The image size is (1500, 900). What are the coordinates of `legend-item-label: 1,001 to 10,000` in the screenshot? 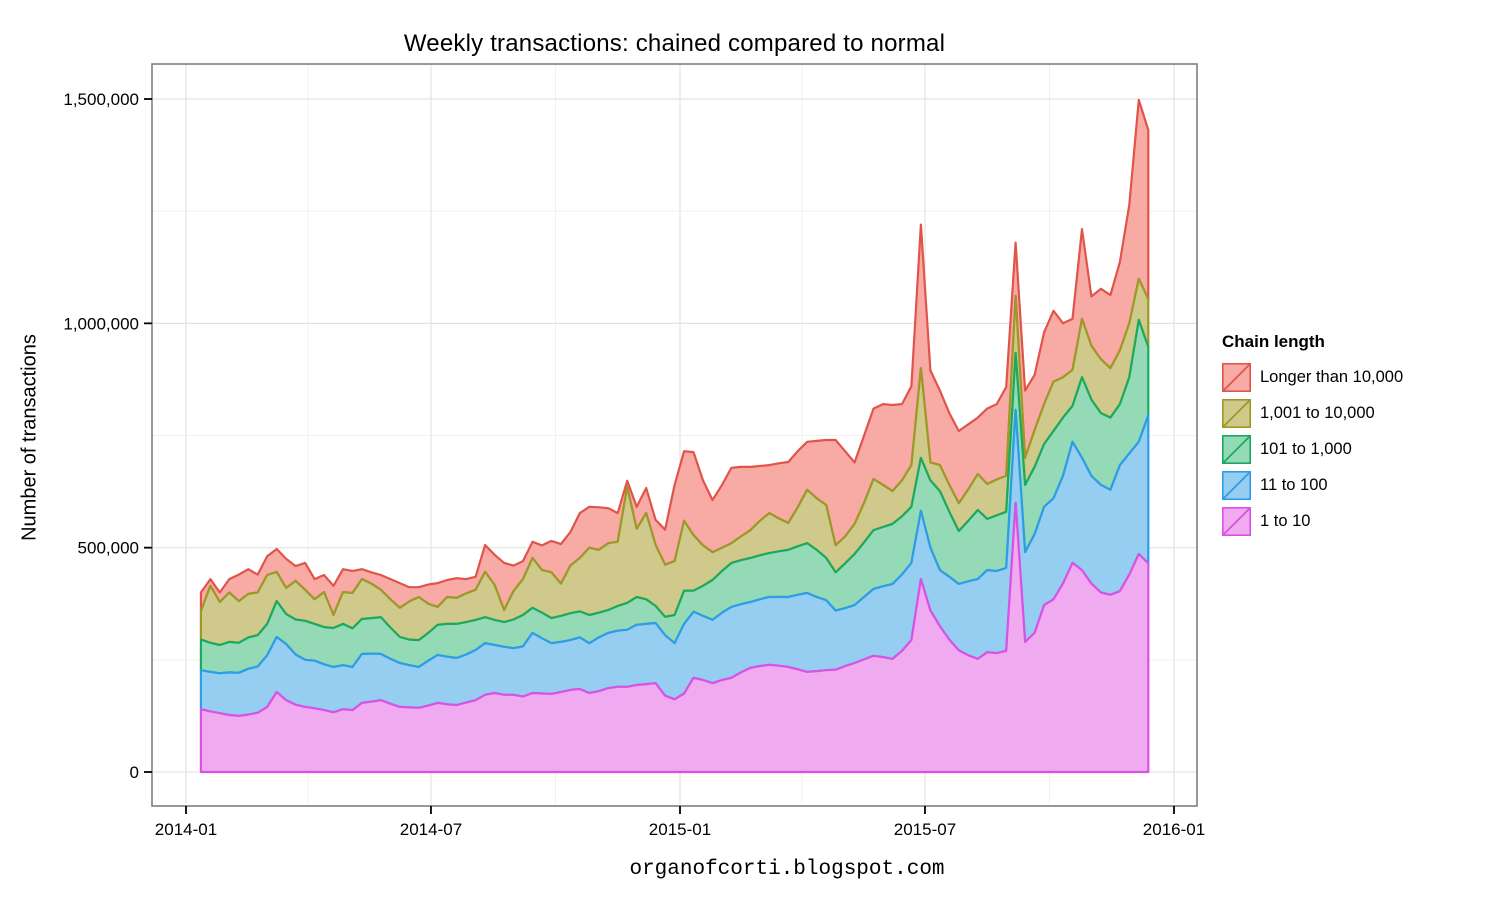 It's located at (1317, 413).